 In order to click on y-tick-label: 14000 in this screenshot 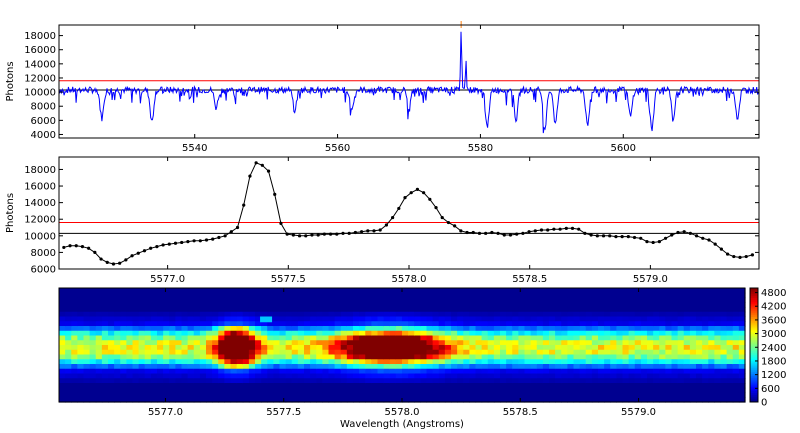, I will do `click(40, 64)`.